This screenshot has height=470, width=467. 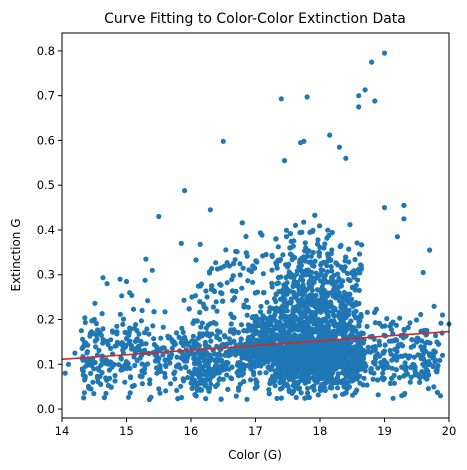 What do you see at coordinates (49, 230) in the screenshot?
I see `y-axis-ticks: 0.0 0.1 0.2 0.3 0.4 0.5 0.6 0.7 0.8` at bounding box center [49, 230].